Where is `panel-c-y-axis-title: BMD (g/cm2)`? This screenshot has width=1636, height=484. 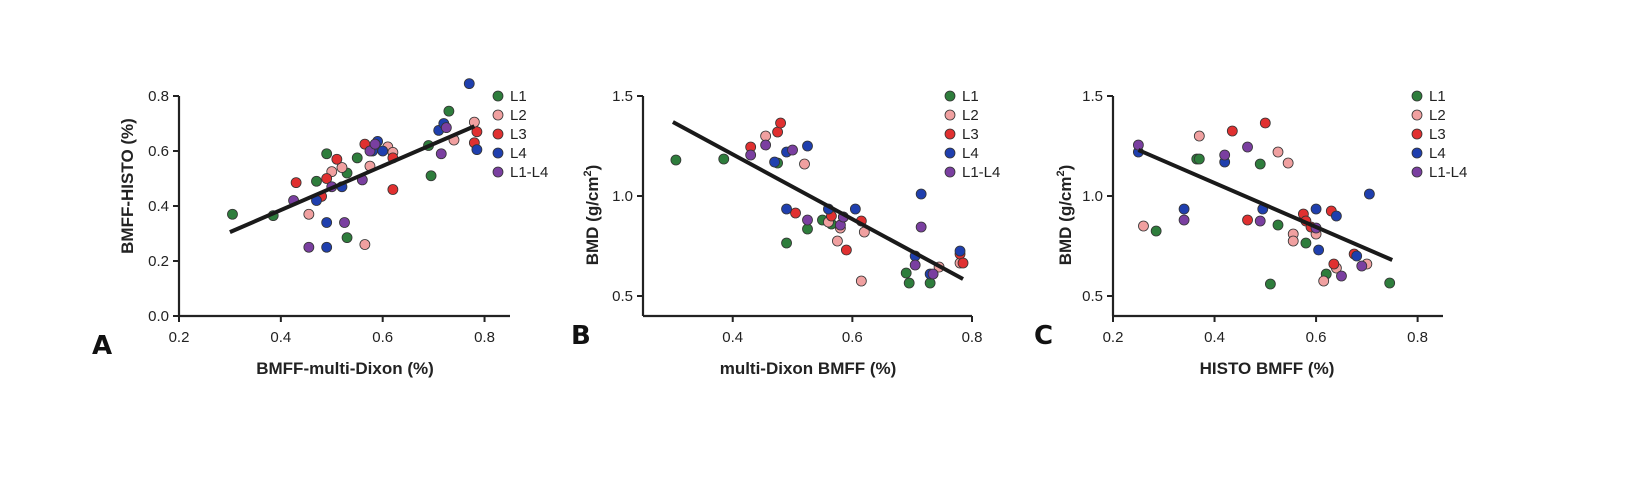
panel-c-y-axis-title: BMD (g/cm2) is located at coordinates (1065, 215).